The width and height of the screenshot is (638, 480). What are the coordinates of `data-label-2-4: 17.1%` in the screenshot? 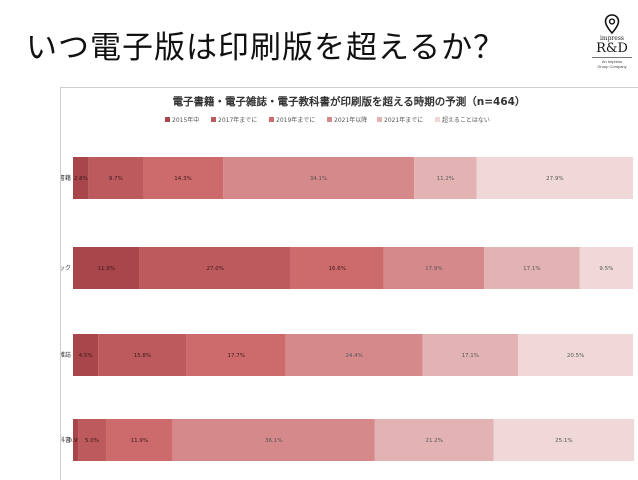 It's located at (470, 356).